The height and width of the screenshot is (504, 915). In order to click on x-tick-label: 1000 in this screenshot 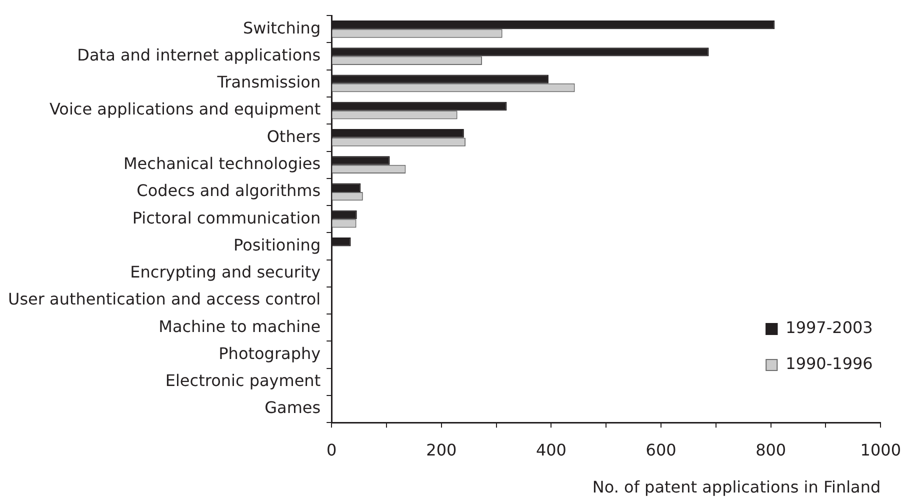, I will do `click(880, 450)`.